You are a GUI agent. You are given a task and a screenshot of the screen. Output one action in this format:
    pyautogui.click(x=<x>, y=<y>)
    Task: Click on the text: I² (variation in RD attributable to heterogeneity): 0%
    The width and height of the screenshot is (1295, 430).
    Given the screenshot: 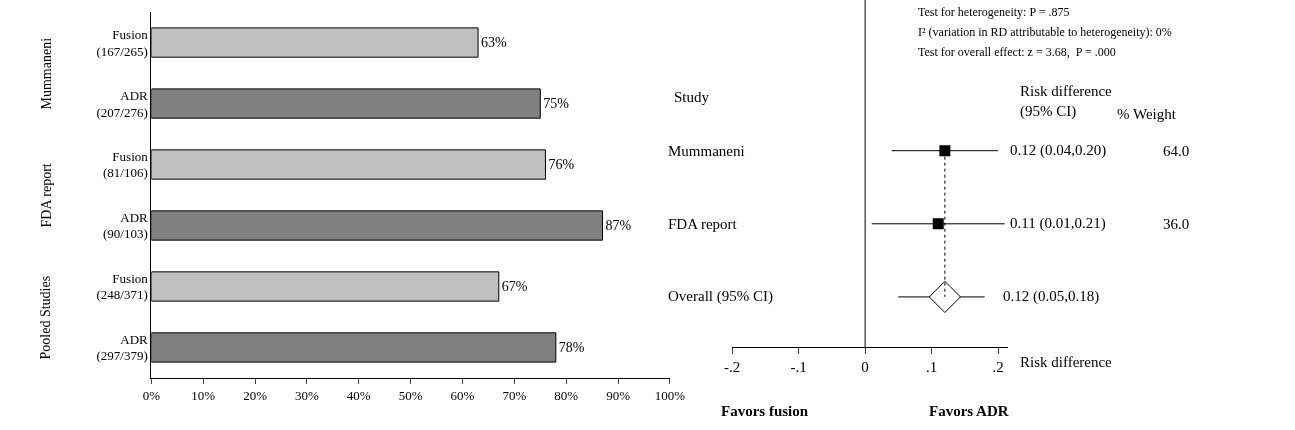 What is the action you would take?
    pyautogui.click(x=1045, y=32)
    